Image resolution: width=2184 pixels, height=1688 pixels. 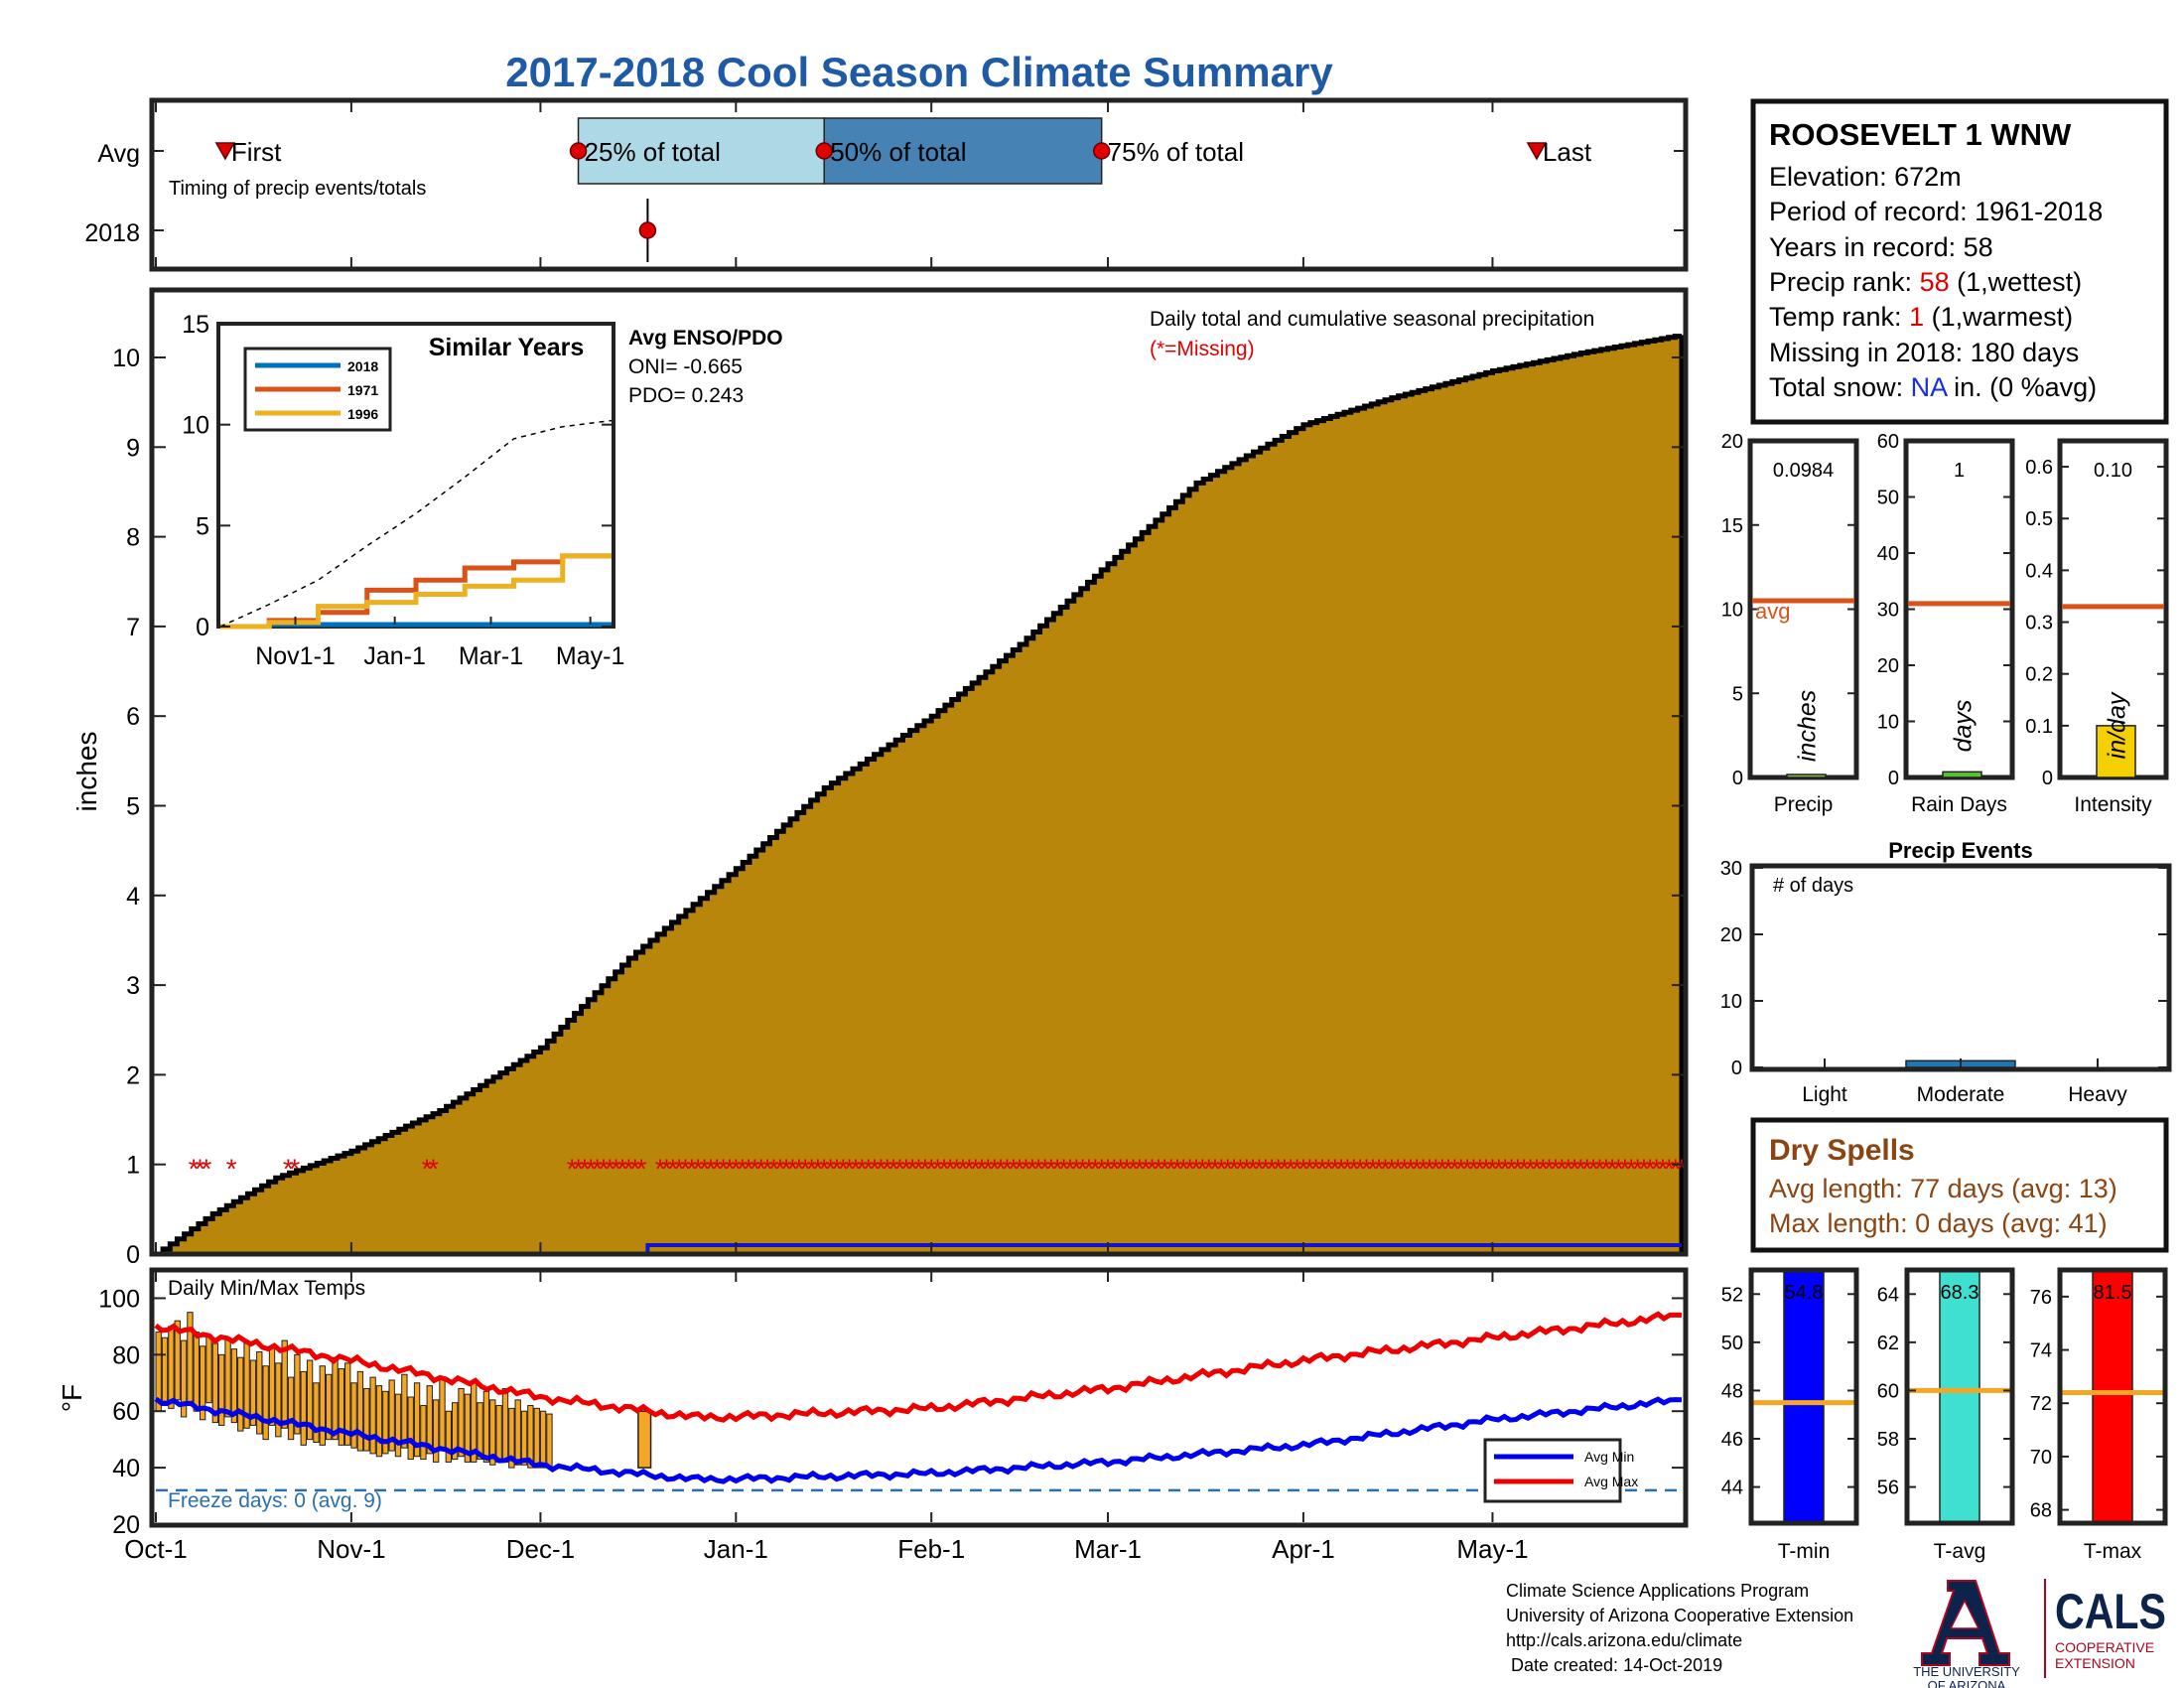 I want to click on main-y-tick-label: 0, so click(x=133, y=1255).